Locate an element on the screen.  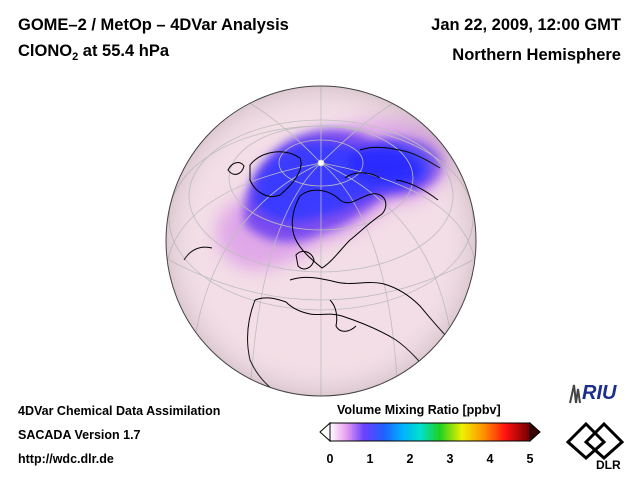
colorbar-tick-label: 2 is located at coordinates (410, 459).